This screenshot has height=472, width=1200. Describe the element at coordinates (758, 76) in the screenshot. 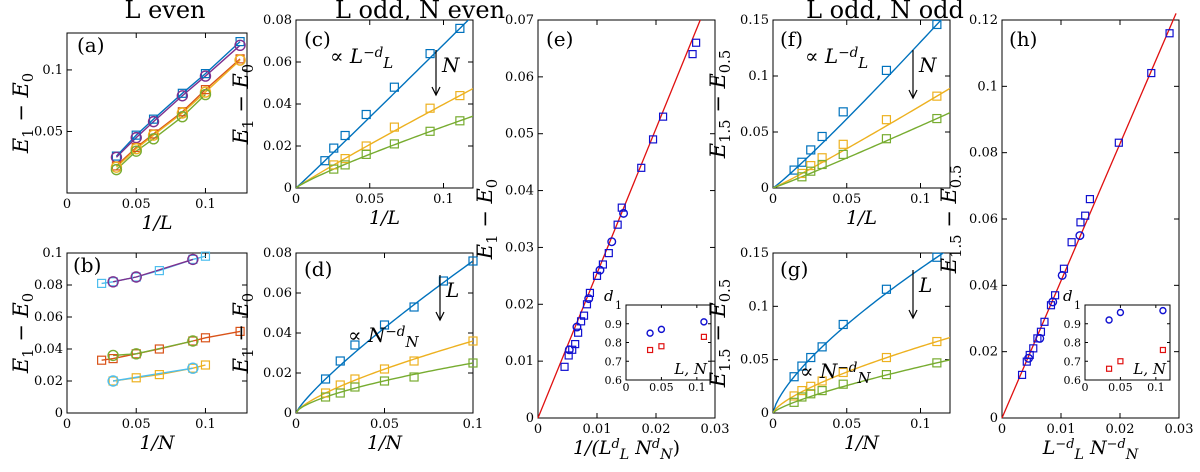

I see `y-tick-label: 0.1` at that location.